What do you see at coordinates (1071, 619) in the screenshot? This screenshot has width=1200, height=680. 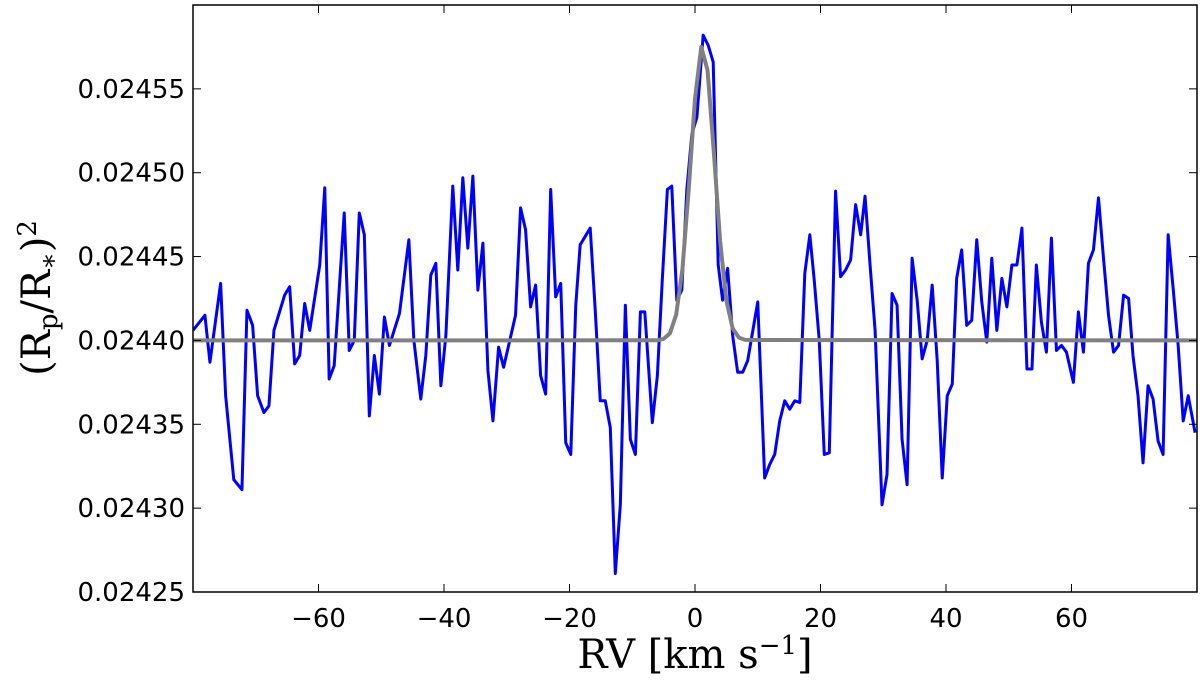 I see `x-tick-label: 60` at bounding box center [1071, 619].